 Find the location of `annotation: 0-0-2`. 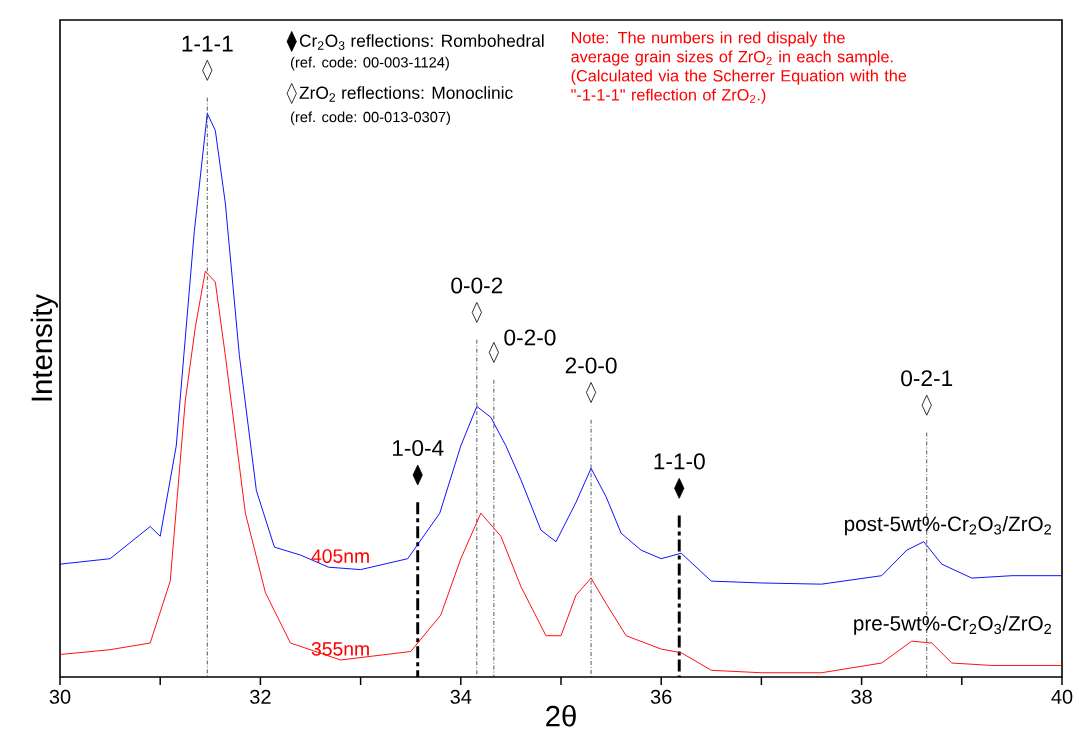

annotation: 0-0-2 is located at coordinates (477, 285).